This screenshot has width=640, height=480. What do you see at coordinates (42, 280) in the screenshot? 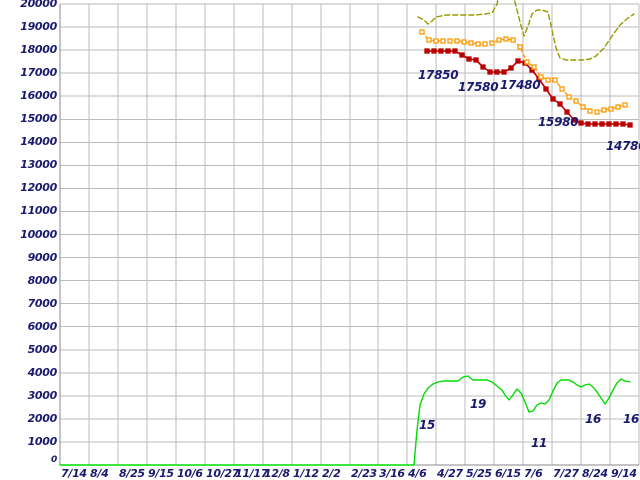
I see `y-tick-label: 8000` at bounding box center [42, 280].